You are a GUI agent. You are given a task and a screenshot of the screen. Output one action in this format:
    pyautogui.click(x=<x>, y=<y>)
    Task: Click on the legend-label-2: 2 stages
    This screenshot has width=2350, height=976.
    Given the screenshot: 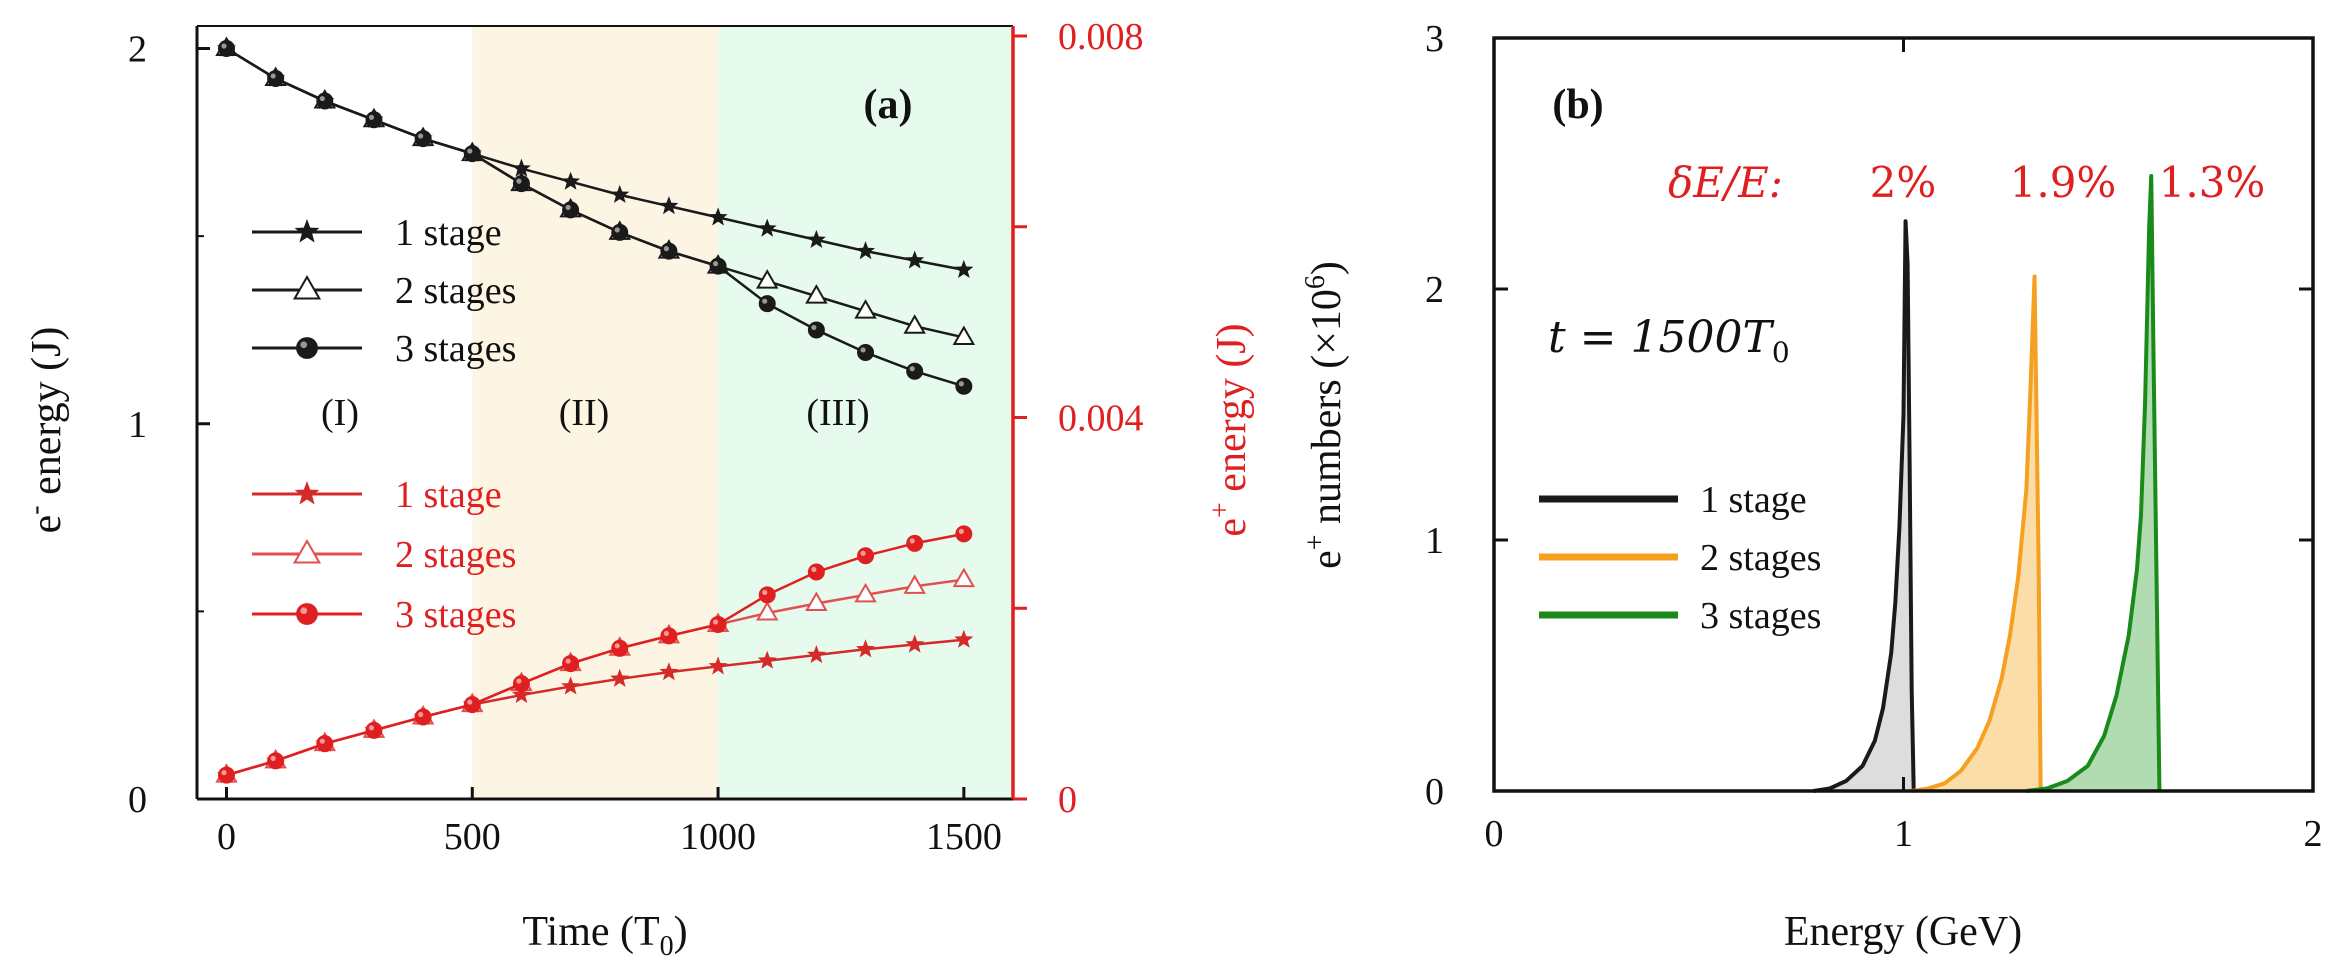 What is the action you would take?
    pyautogui.click(x=1760, y=558)
    